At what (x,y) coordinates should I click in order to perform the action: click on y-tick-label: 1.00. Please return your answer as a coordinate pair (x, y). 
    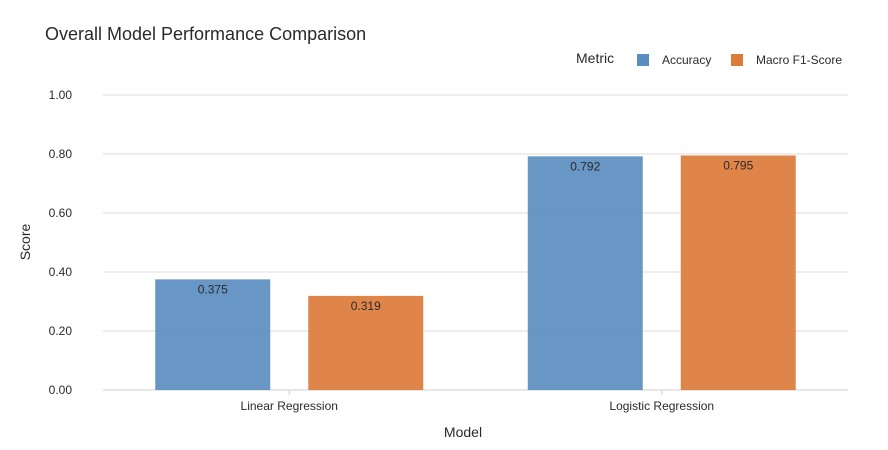
    Looking at the image, I should click on (61, 95).